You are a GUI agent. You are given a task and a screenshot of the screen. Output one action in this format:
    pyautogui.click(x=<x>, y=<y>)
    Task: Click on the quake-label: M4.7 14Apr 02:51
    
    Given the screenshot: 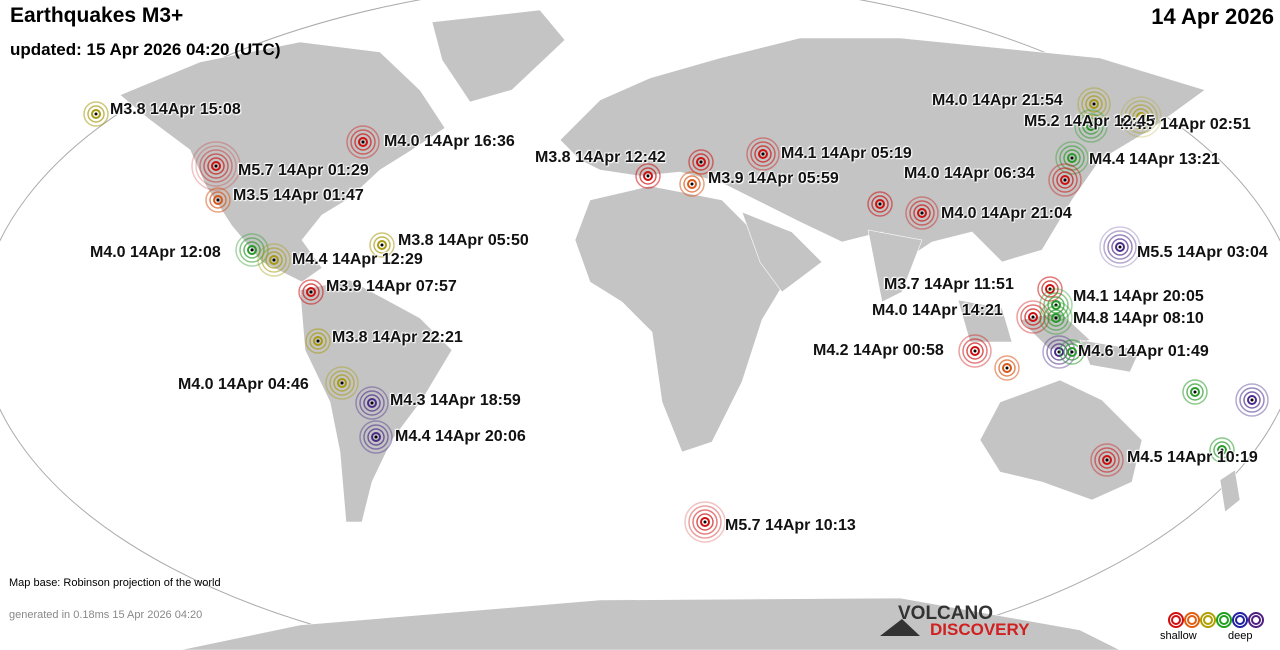 What is the action you would take?
    pyautogui.click(x=1185, y=124)
    